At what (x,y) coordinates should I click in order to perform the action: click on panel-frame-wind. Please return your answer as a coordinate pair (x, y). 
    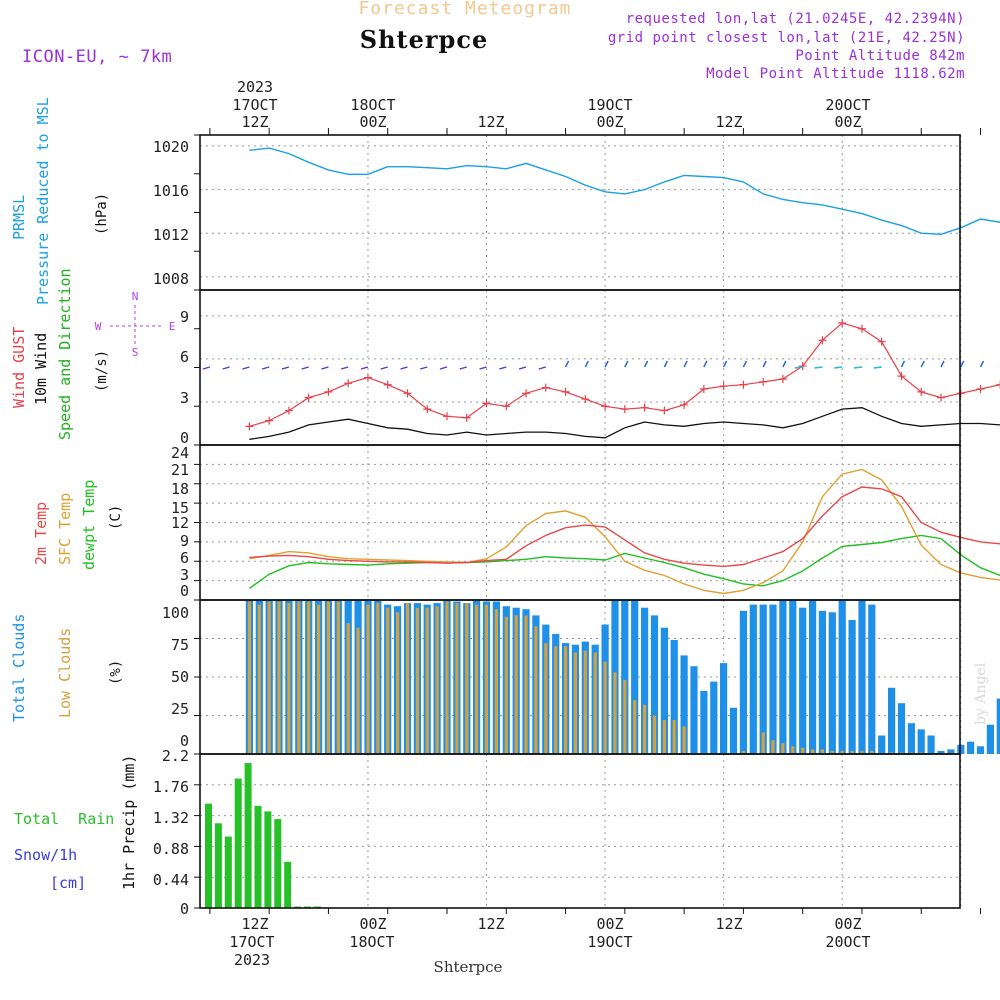
    Looking at the image, I should click on (580, 367).